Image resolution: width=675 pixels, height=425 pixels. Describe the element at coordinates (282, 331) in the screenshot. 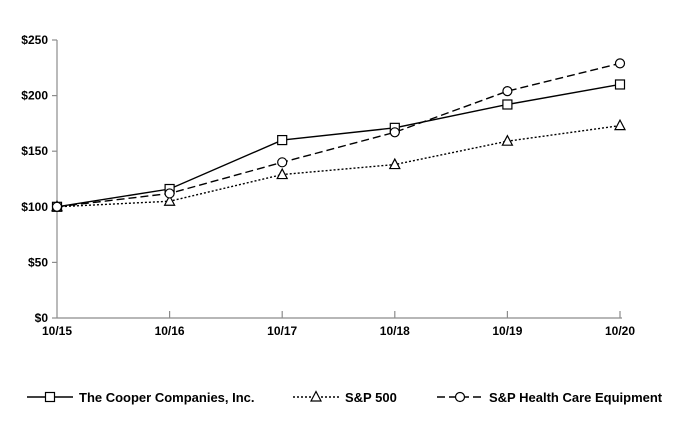

I see `svg-text: 10/17` at that location.